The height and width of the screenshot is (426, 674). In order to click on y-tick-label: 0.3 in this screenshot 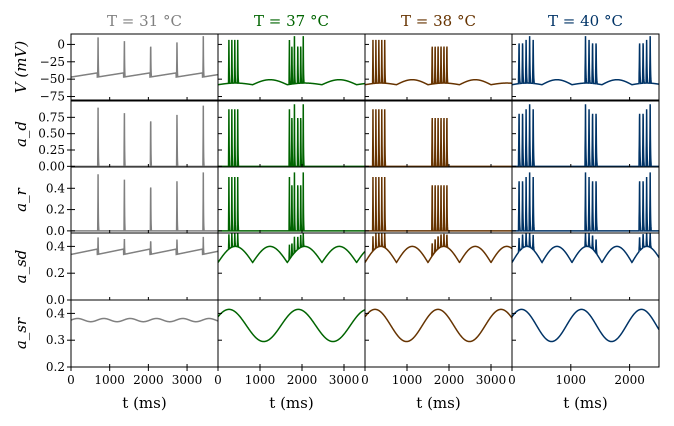, I will do `click(55, 340)`.